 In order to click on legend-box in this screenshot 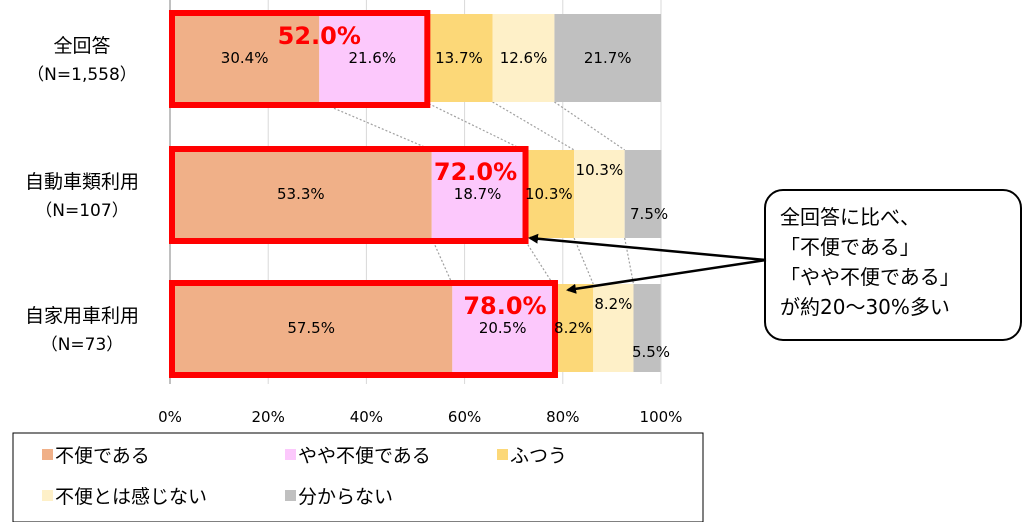, I will do `click(358, 477)`.